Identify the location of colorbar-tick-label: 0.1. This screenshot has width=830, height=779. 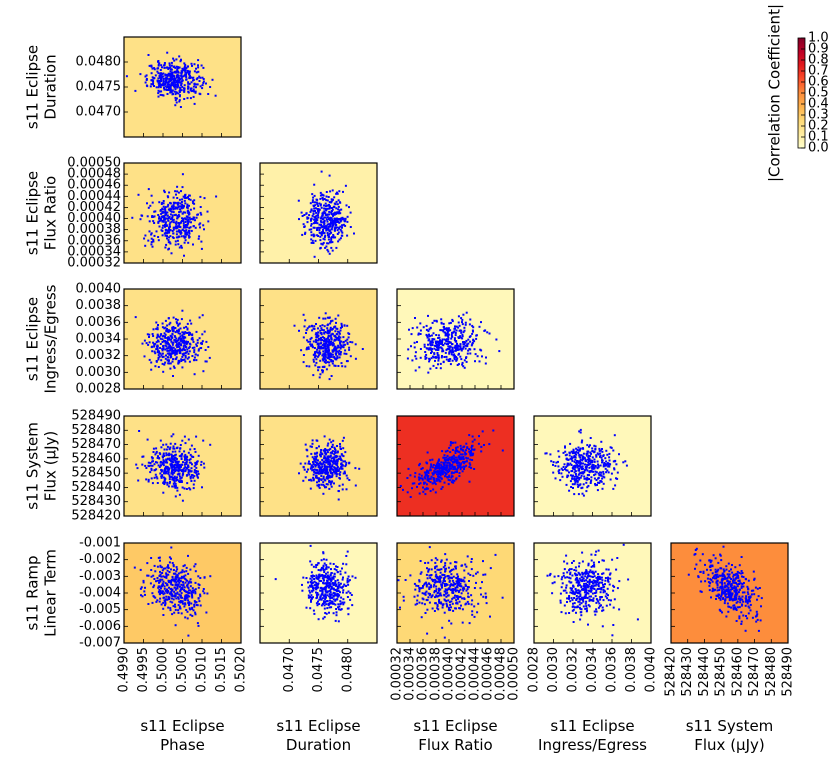
(818, 137).